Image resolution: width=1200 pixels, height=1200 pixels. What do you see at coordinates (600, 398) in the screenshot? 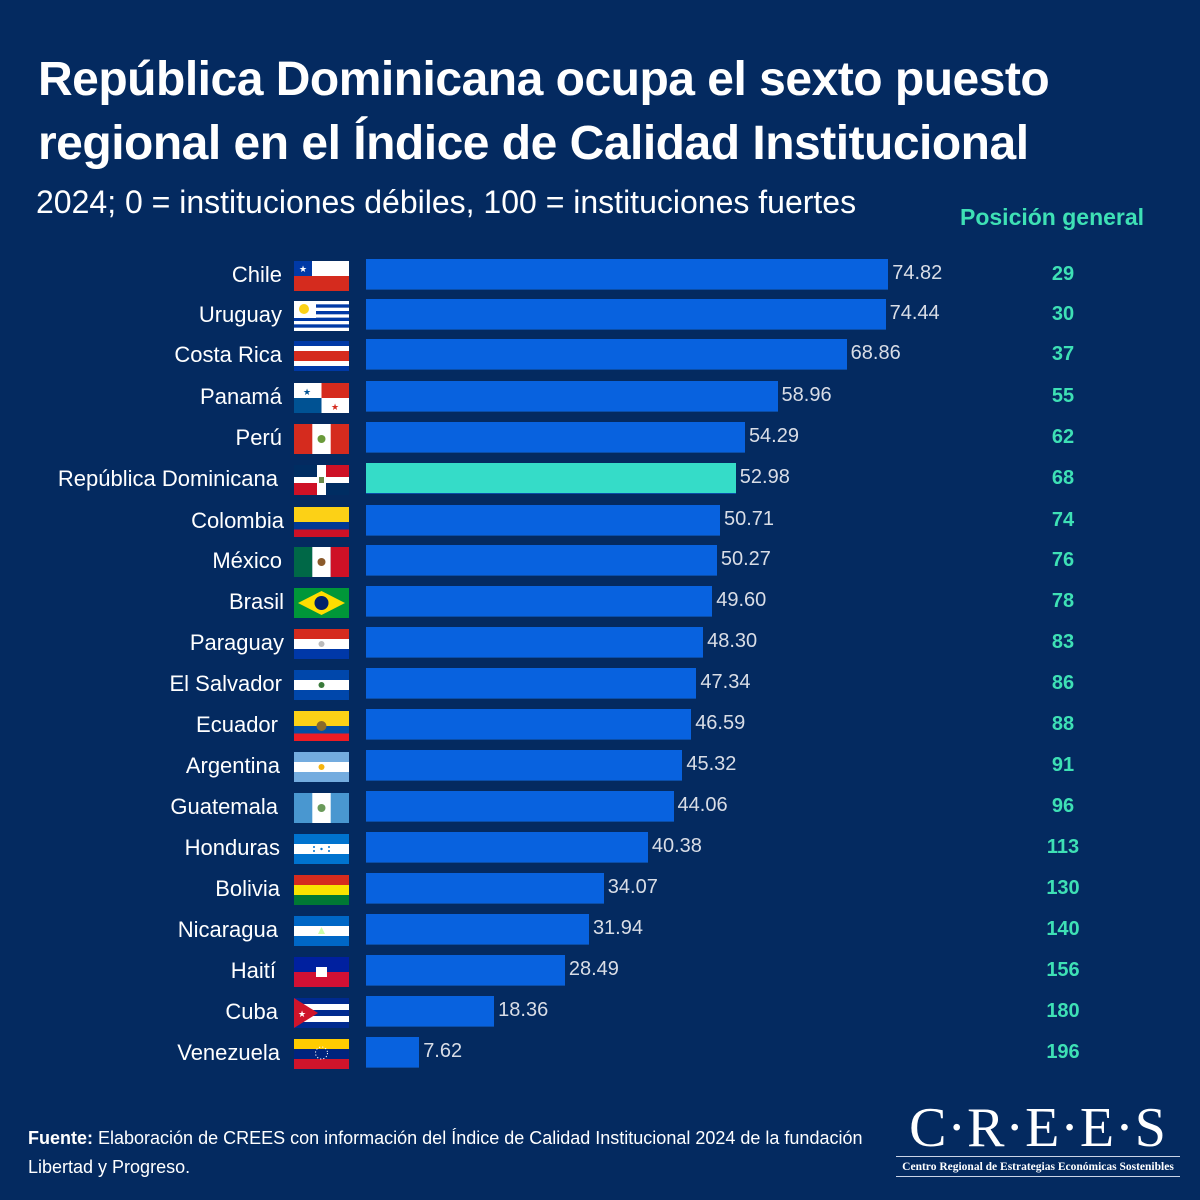
I see `bar-row: Panamá ★ ★ 58.96 55` at bounding box center [600, 398].